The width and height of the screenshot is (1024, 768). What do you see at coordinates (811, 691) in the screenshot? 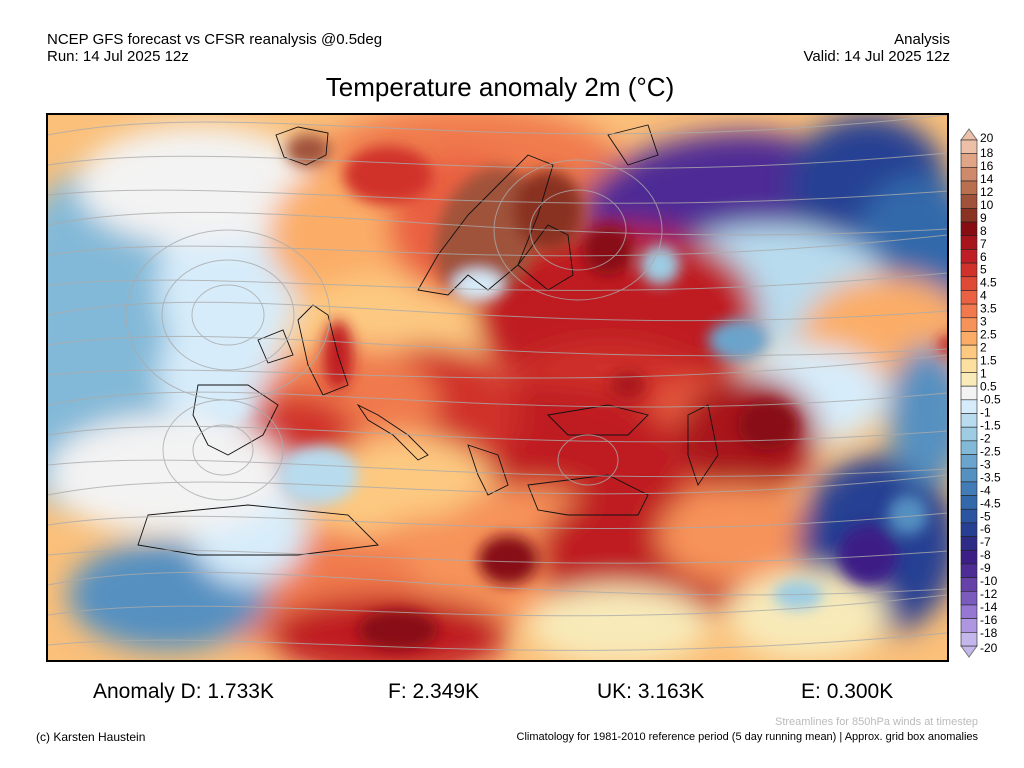
I see `anomaly-spain-label: E:` at bounding box center [811, 691].